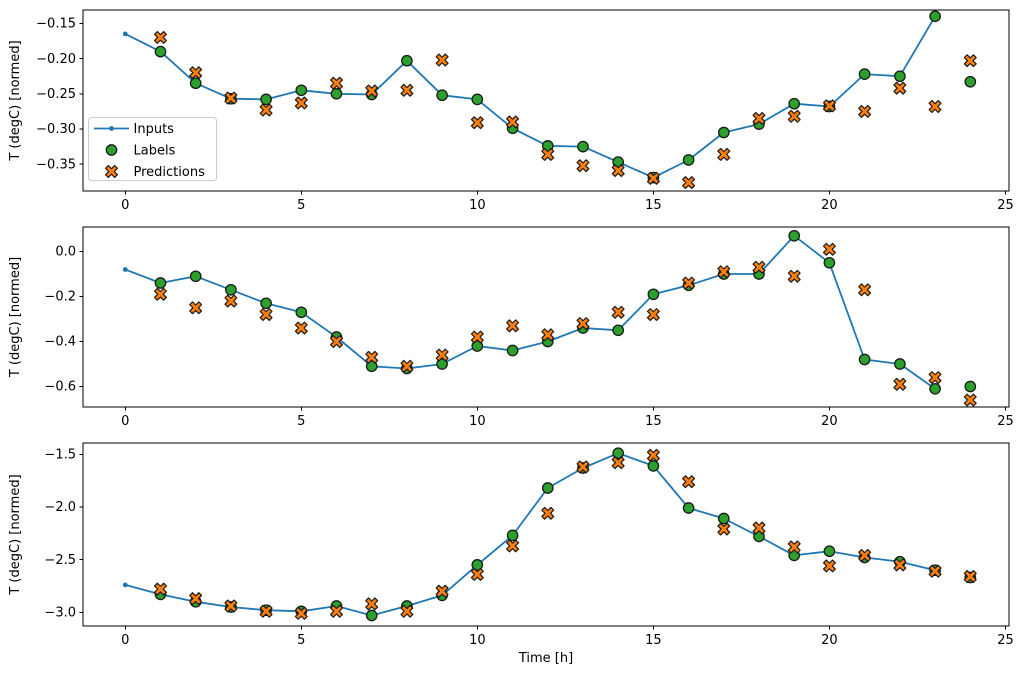 This screenshot has width=1023, height=683. What do you see at coordinates (111, 171) in the screenshot?
I see `predictions-marker-sample-icon` at bounding box center [111, 171].